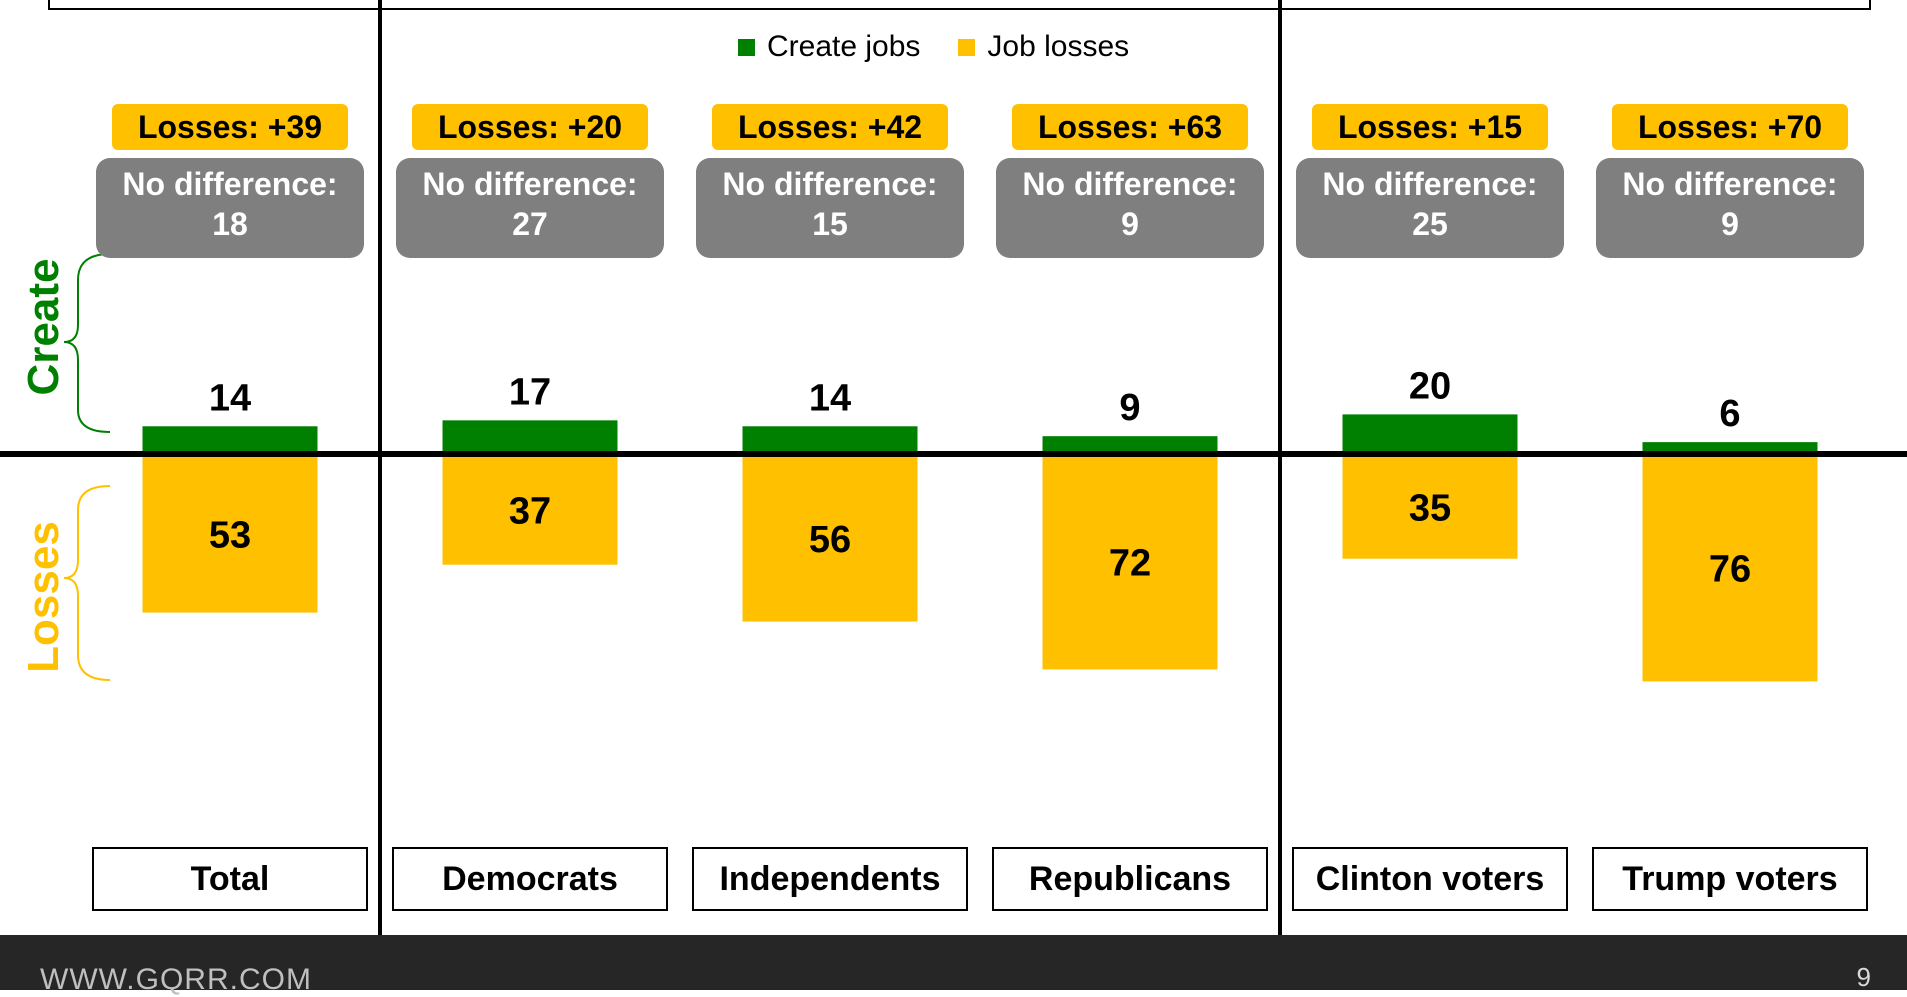 This screenshot has height=997, width=1907. I want to click on no-difference-box-3: No difference: 9, so click(1130, 208).